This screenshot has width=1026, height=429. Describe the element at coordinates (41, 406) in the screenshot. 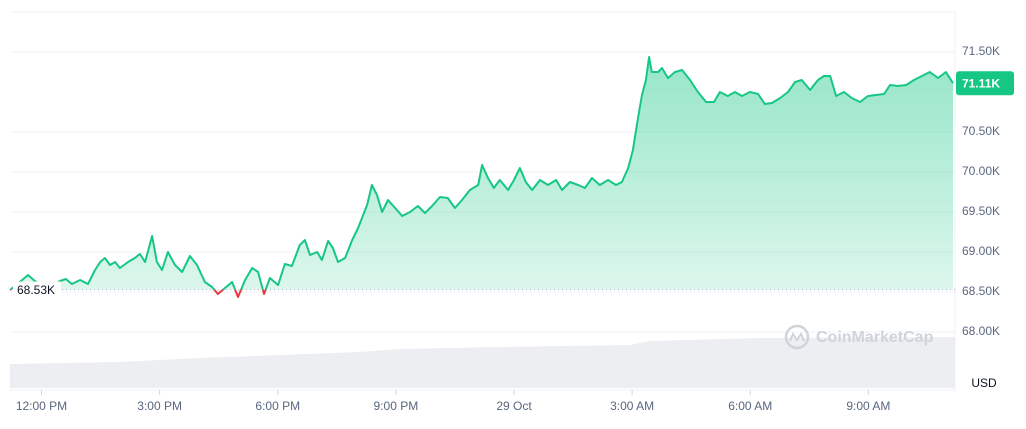

I see `x-tick-label: 12:00 PM` at that location.